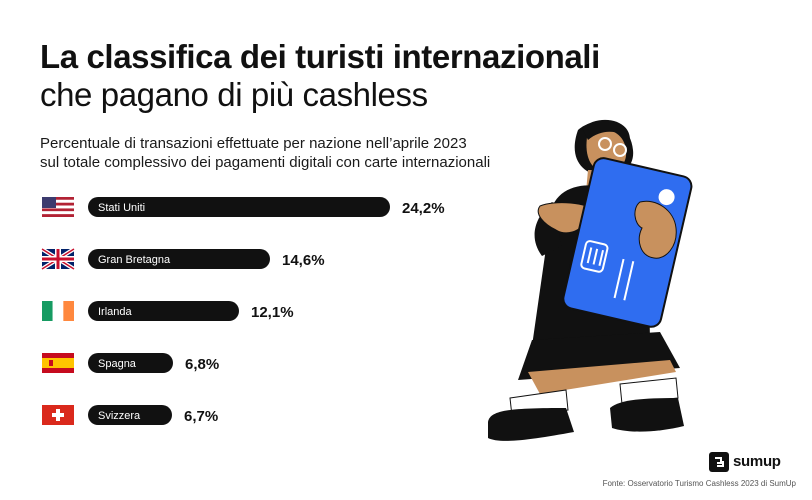 The height and width of the screenshot is (500, 812). Describe the element at coordinates (119, 416) in the screenshot. I see `bar-category-label: Svizzera` at that location.